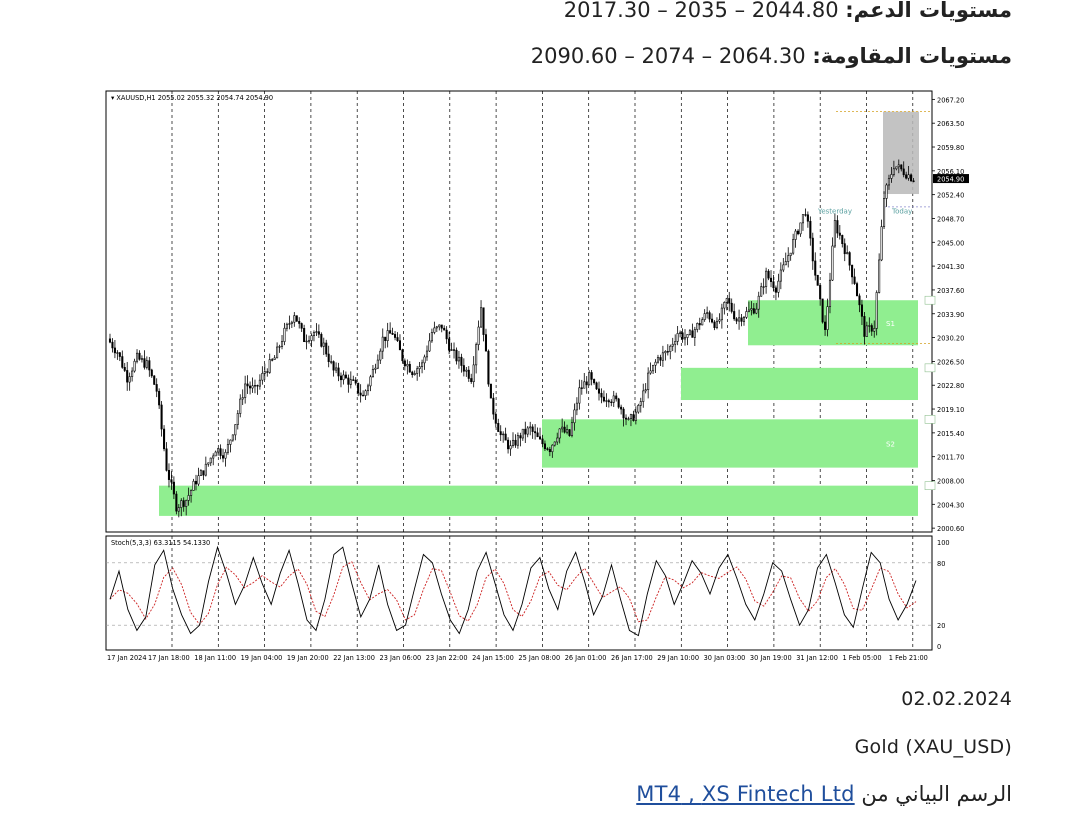 The width and height of the screenshot is (1080, 820). What do you see at coordinates (527, 593) in the screenshot?
I see `stochastic-pane: 0 20 80 100 Stoch(5,3,3) 63.3115 54.1330` at bounding box center [527, 593].